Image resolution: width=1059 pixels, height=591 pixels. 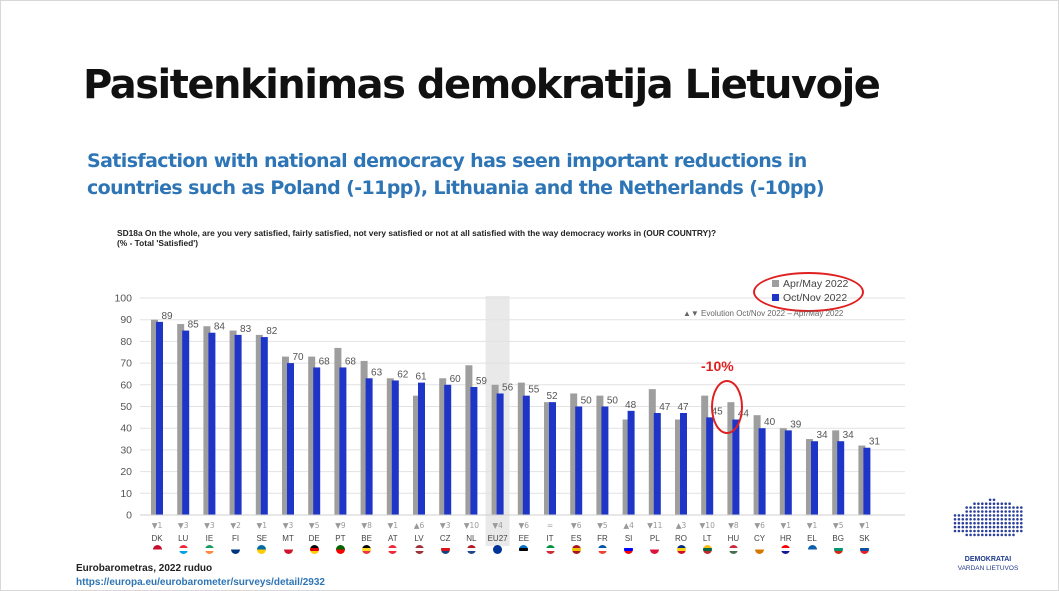 I want to click on slide-title: Pasitenkinimas demokratija Lietuvoje, so click(x=482, y=85).